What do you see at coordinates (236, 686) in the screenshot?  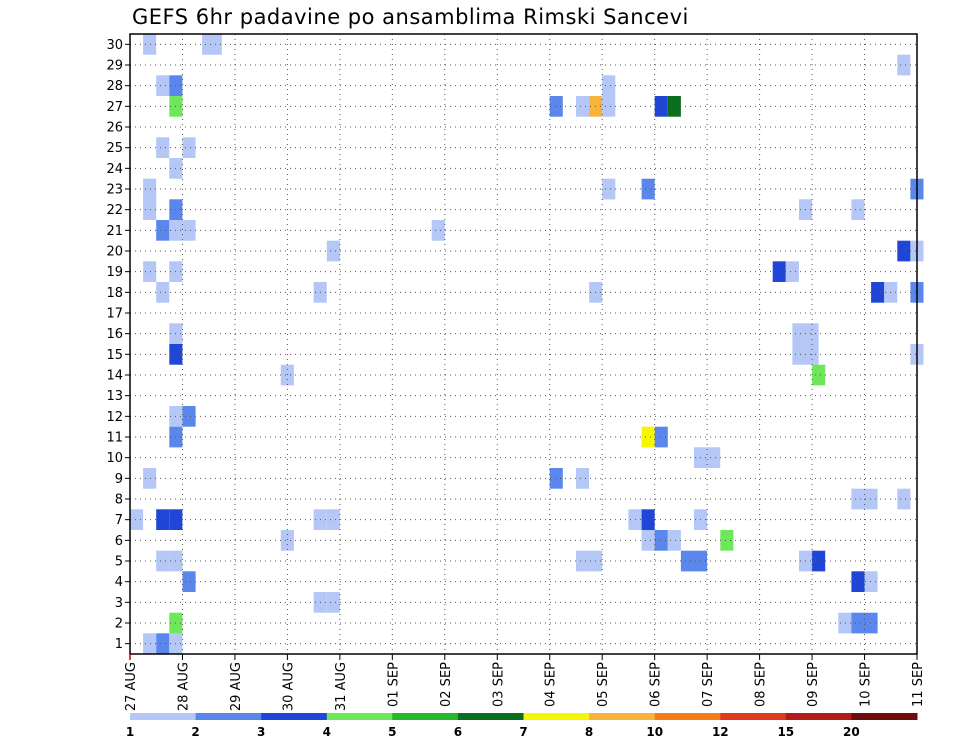 I see `x-tick-label: 29 AUG` at bounding box center [236, 686].